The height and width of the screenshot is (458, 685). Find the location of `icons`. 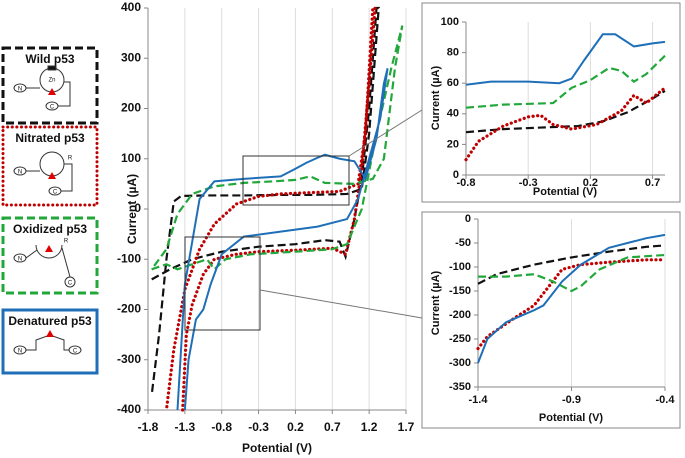

icons is located at coordinates (47, 210).